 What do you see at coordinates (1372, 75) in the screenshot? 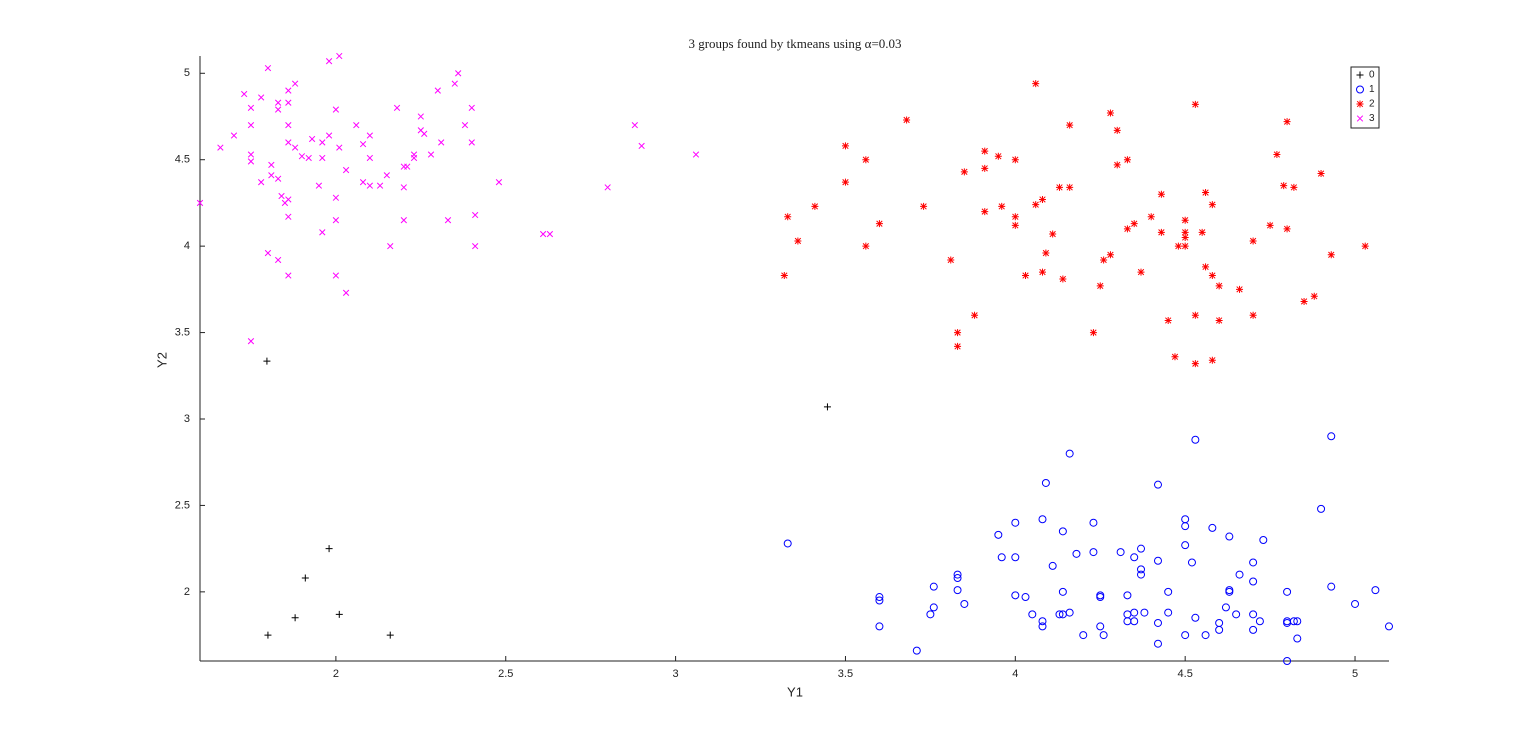
I see `legend-label: 0` at bounding box center [1372, 75].